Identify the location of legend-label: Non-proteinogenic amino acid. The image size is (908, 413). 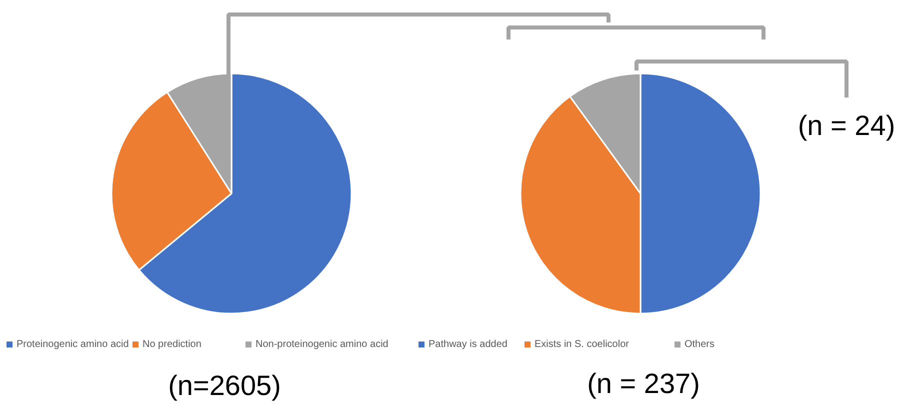
(322, 344).